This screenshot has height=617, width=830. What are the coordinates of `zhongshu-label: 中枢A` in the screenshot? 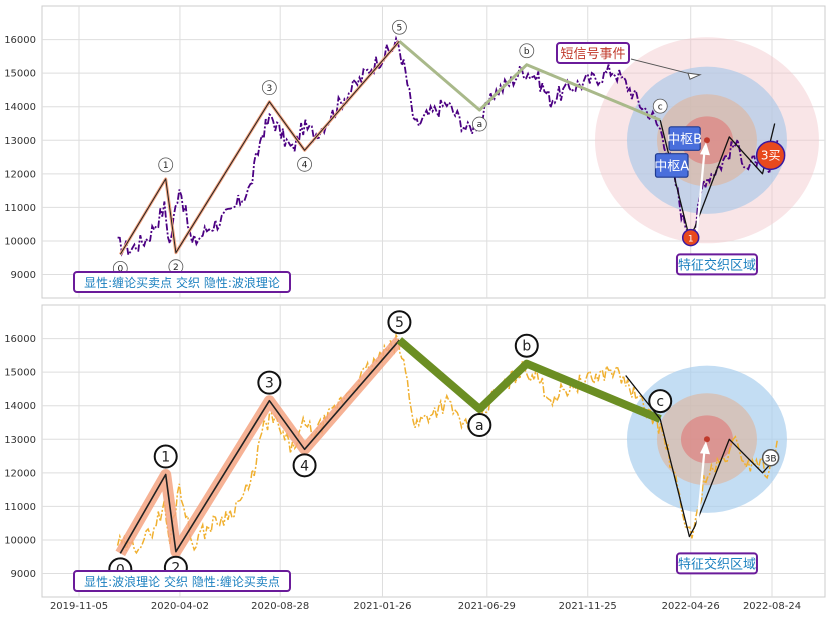 It's located at (671, 166).